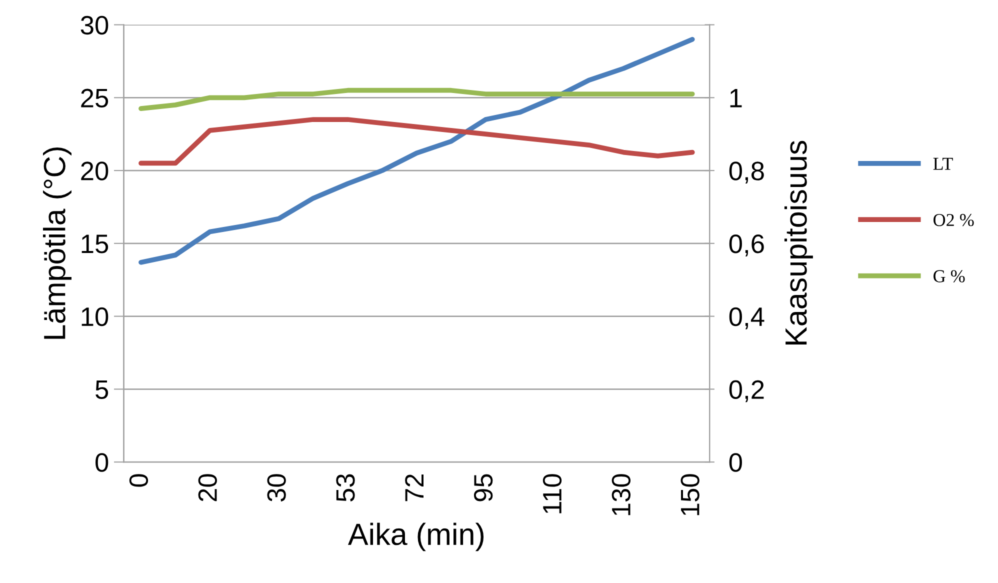 This screenshot has width=998, height=583. Describe the element at coordinates (138, 480) in the screenshot. I see `x-tick-label: 0` at that location.